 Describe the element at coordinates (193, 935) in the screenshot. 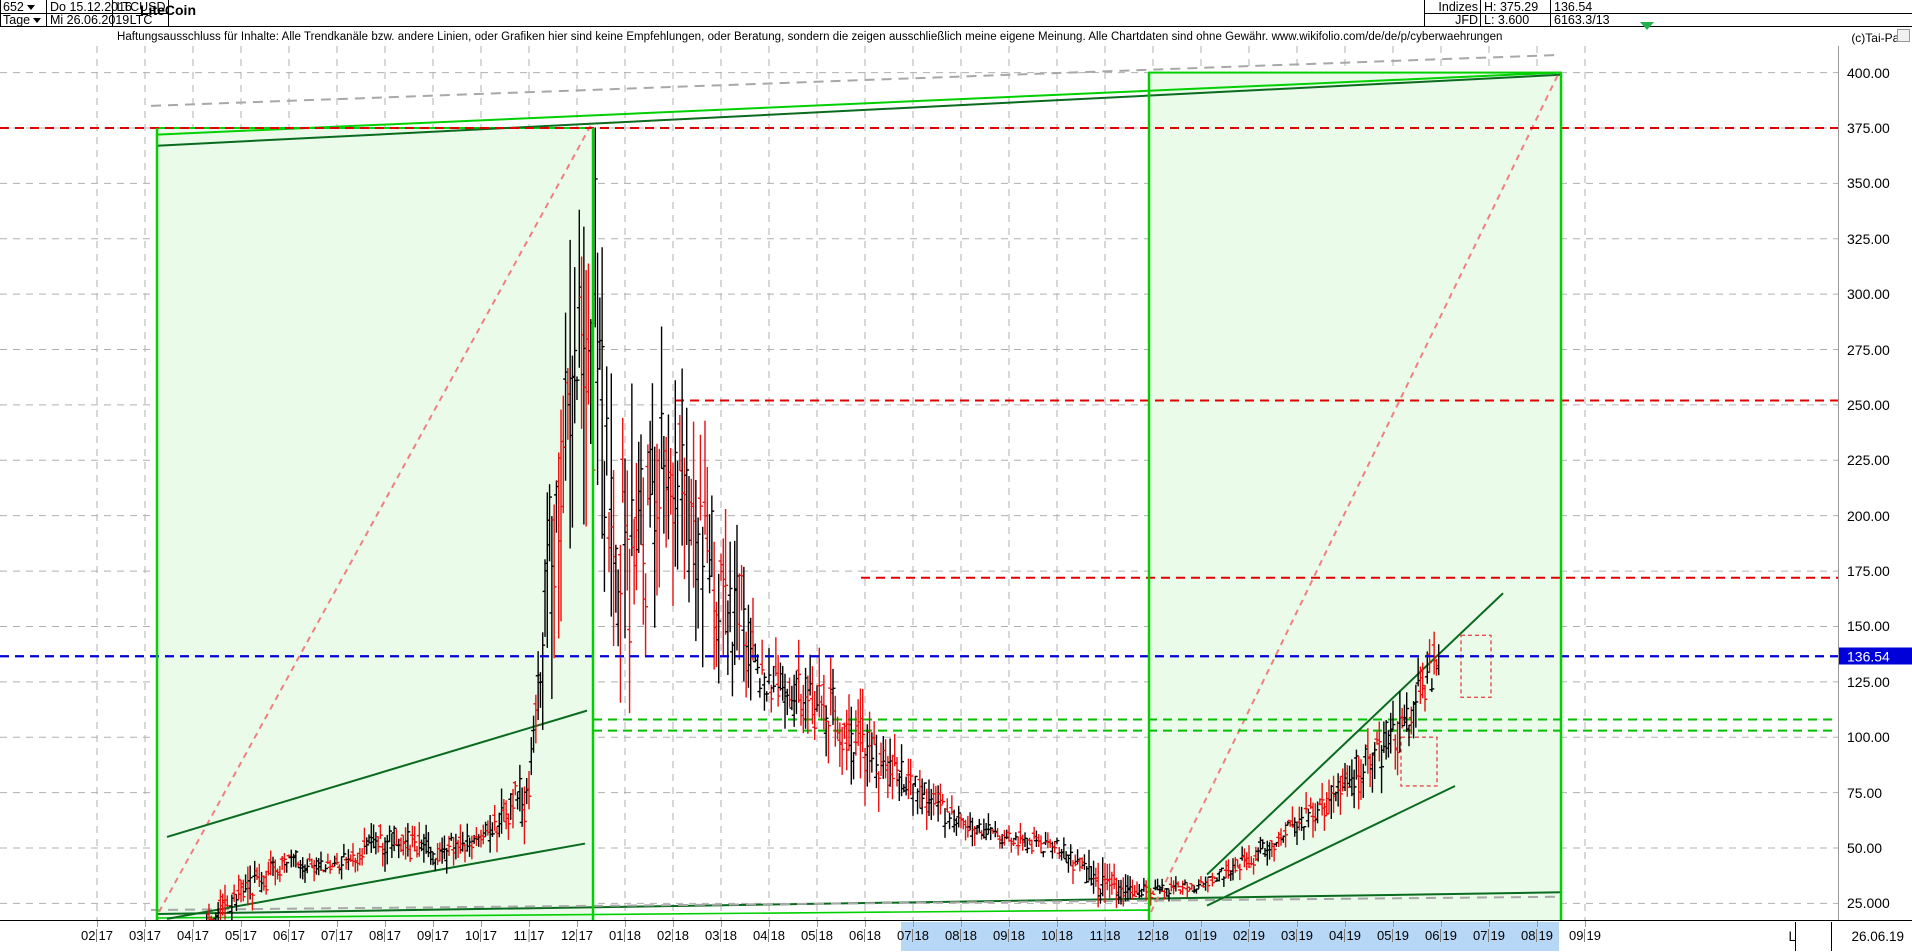

I see `time-label: 04 17` at that location.